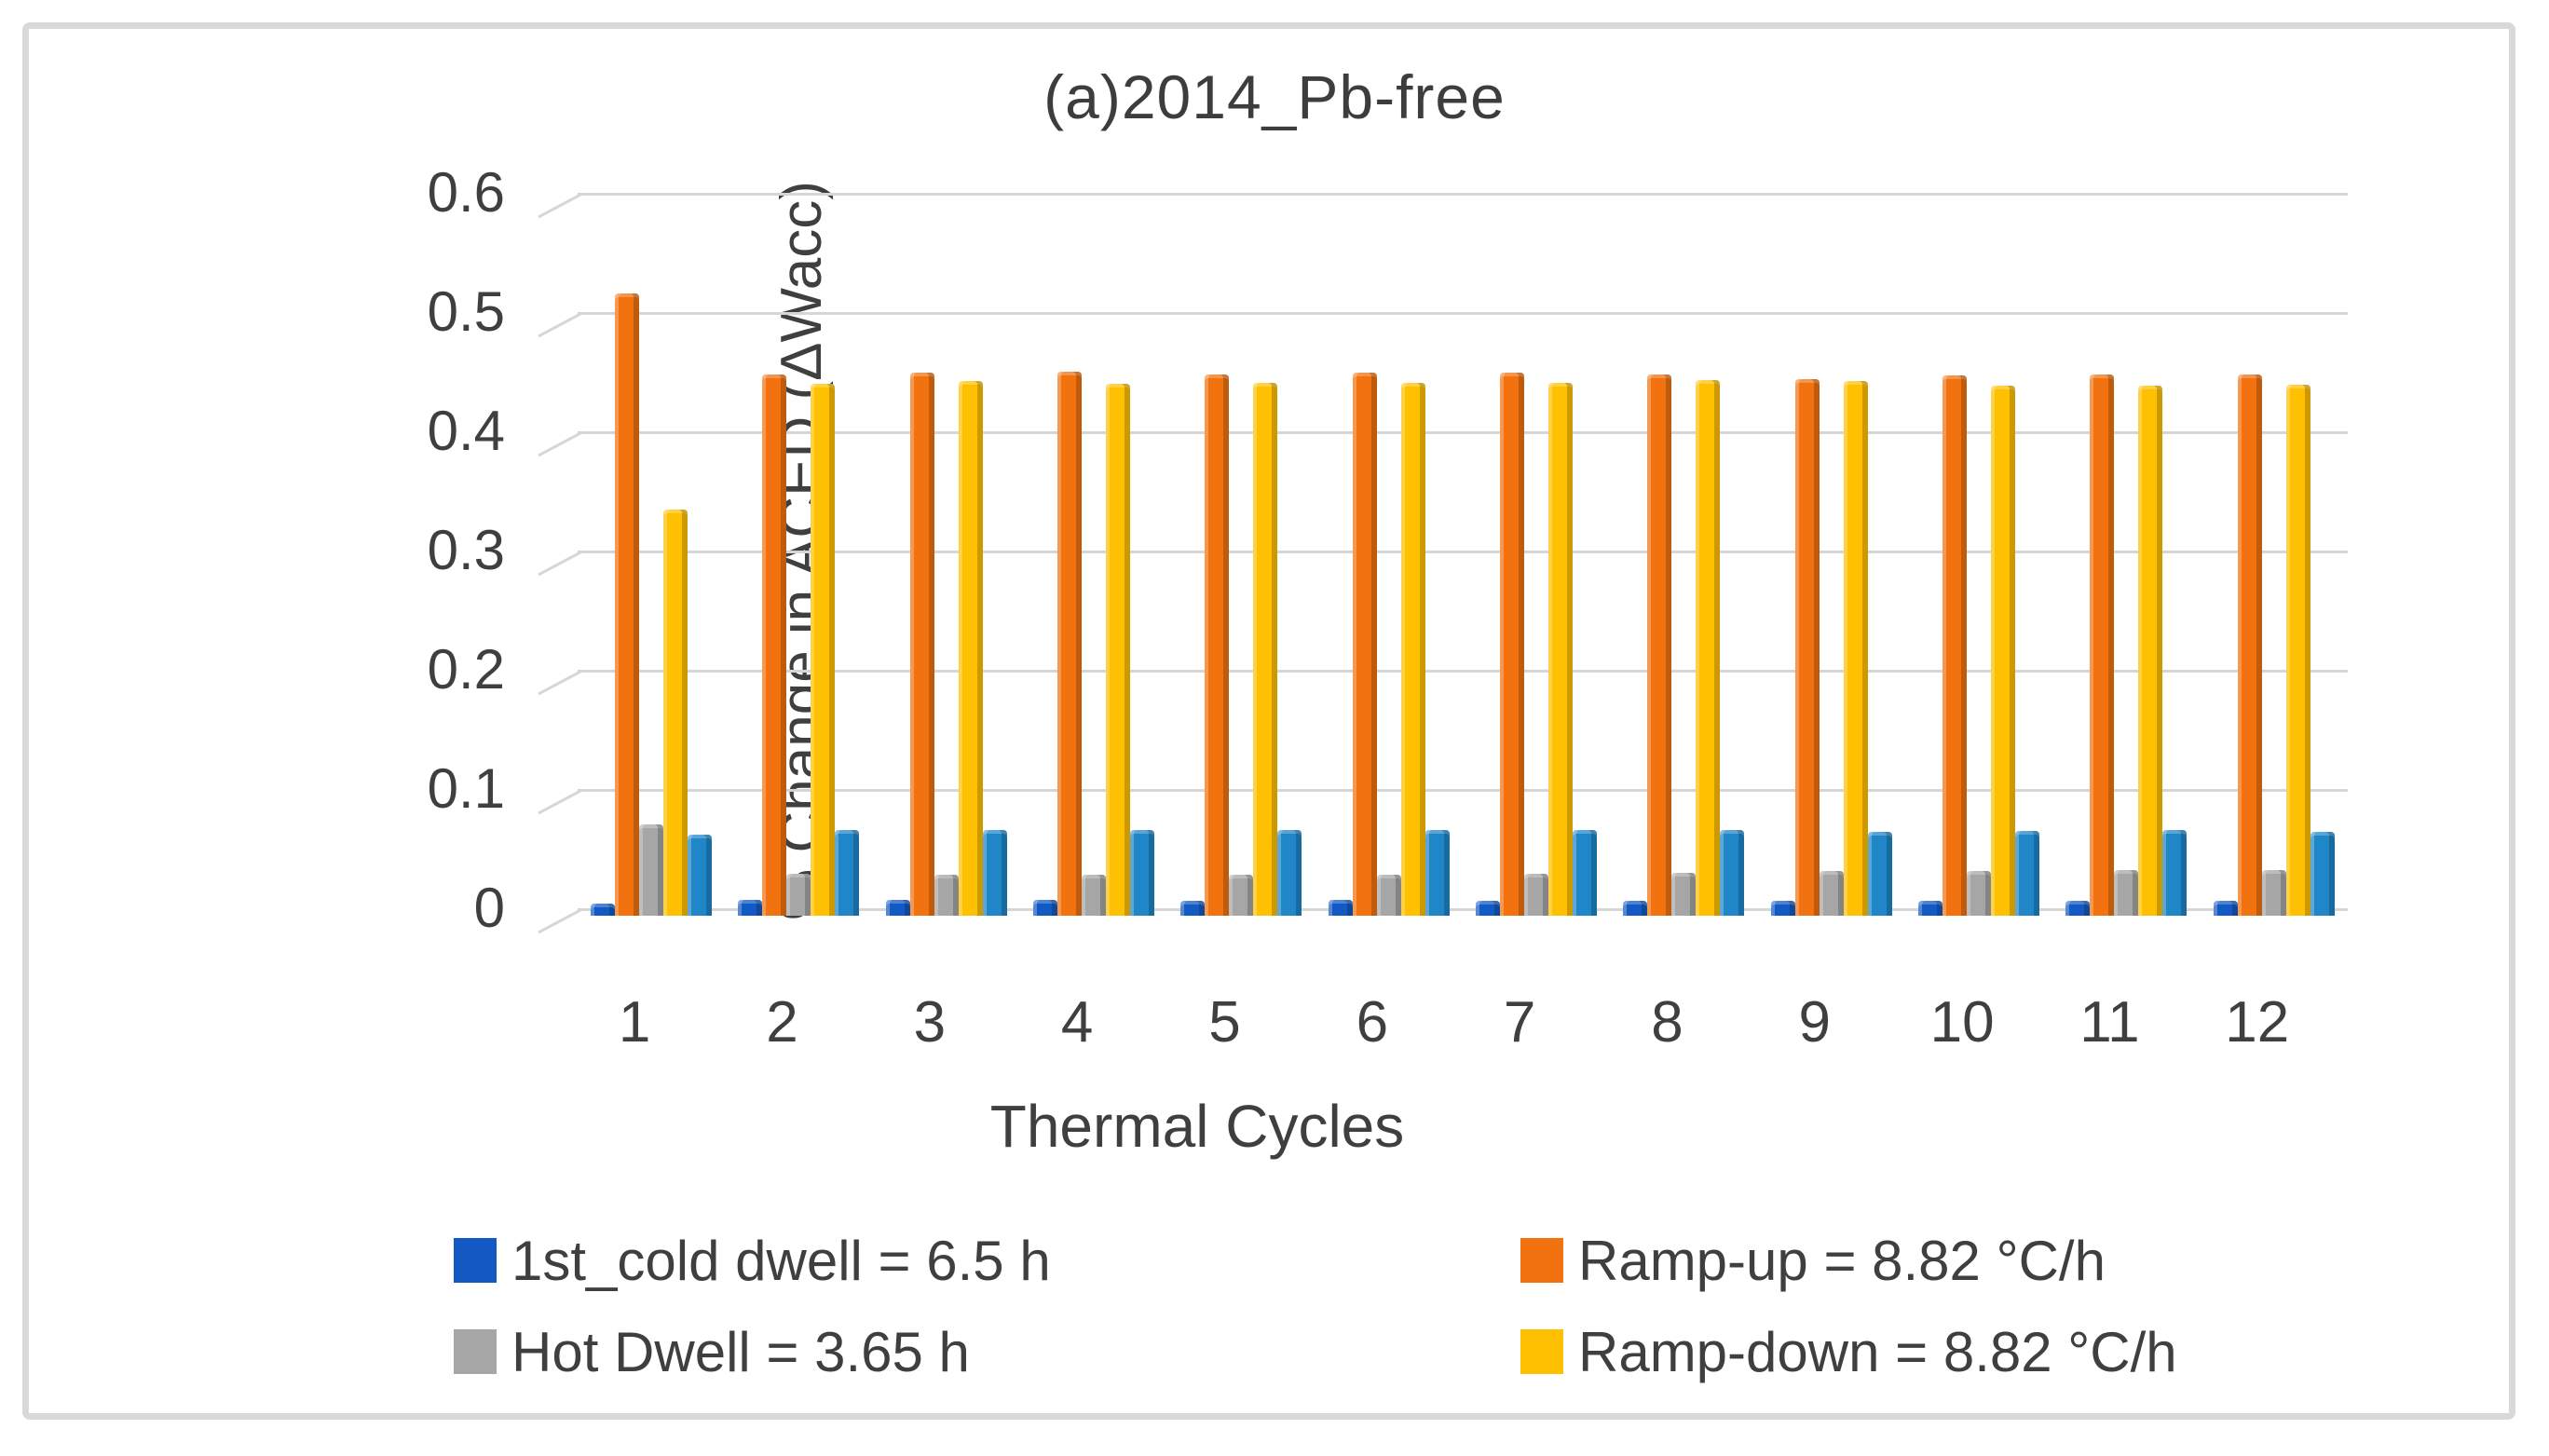 The image size is (2549, 1456). I want to click on x-tick-label-10: 10, so click(1962, 1022).